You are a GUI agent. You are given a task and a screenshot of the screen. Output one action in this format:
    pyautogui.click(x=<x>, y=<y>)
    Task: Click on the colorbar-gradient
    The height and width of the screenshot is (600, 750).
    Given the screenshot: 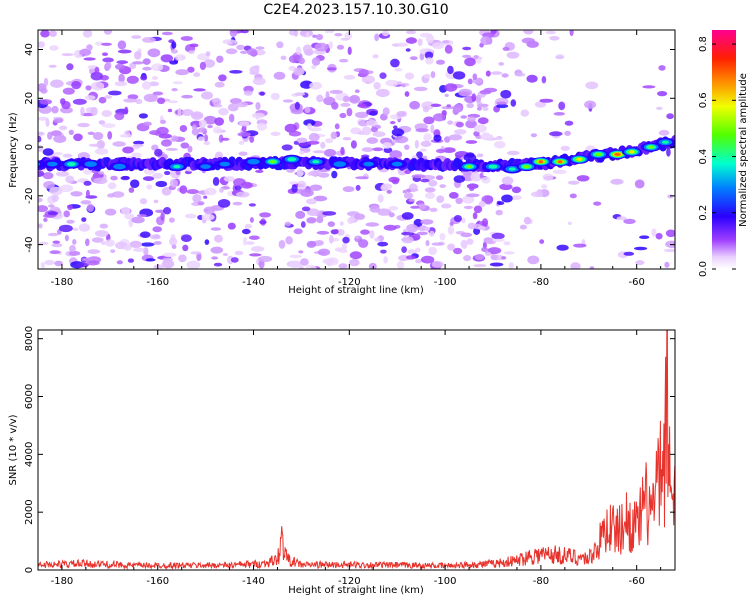 What is the action you would take?
    pyautogui.click(x=724, y=149)
    